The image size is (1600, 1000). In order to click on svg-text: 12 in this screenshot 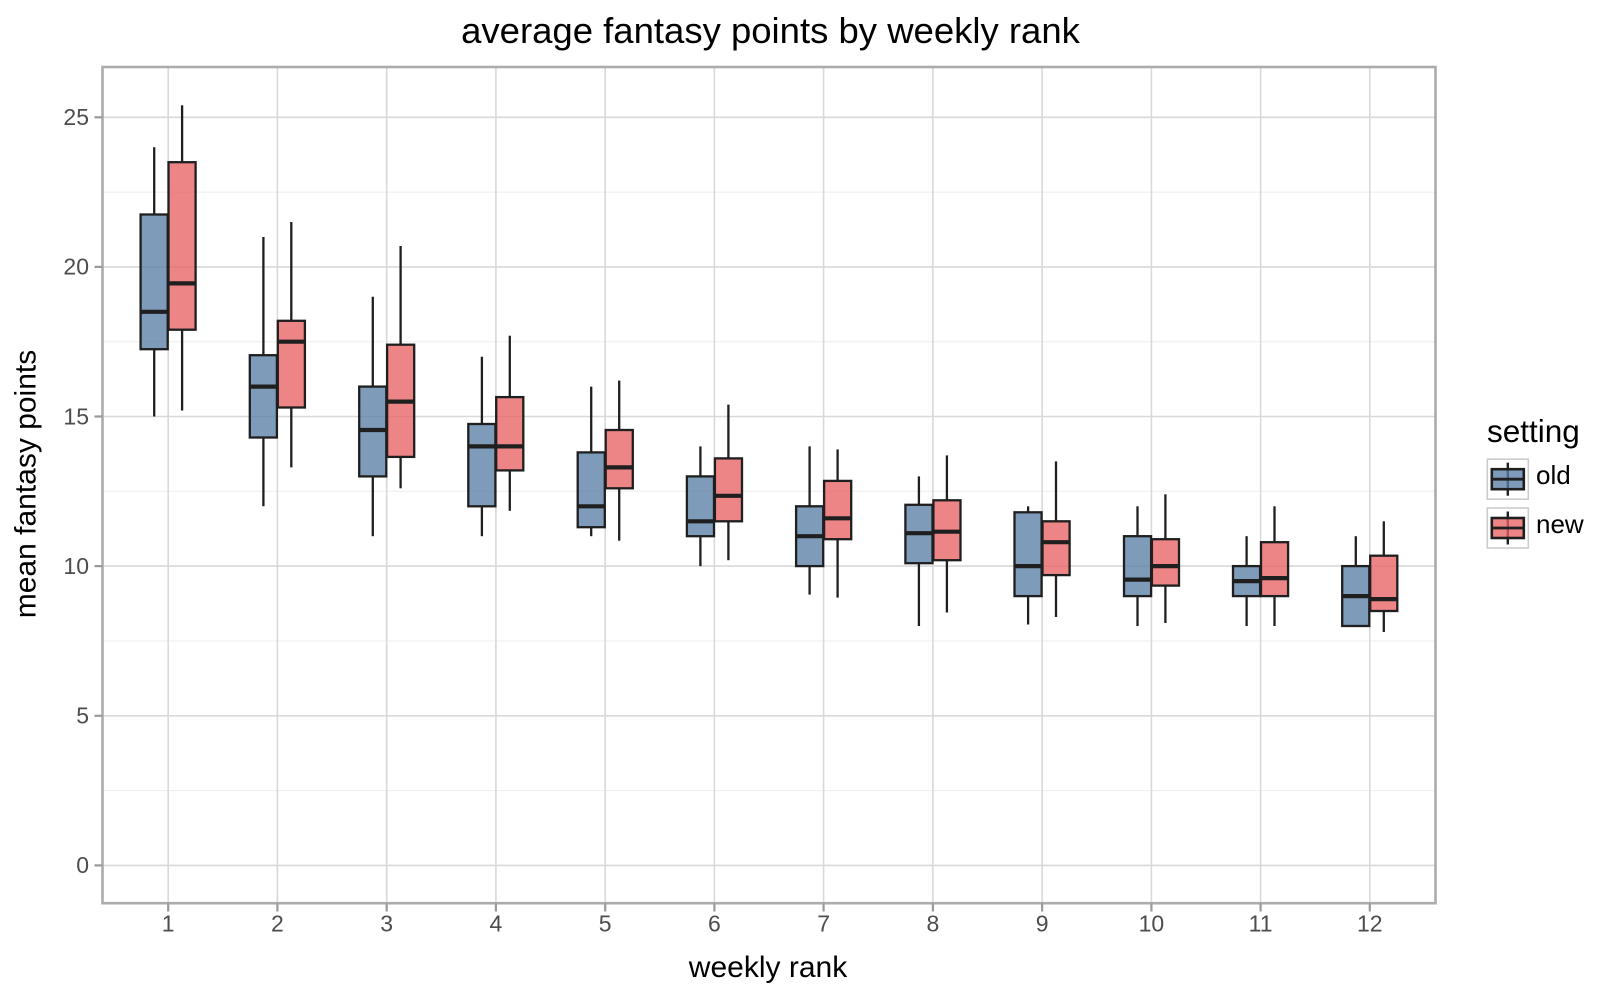, I will do `click(1370, 924)`.